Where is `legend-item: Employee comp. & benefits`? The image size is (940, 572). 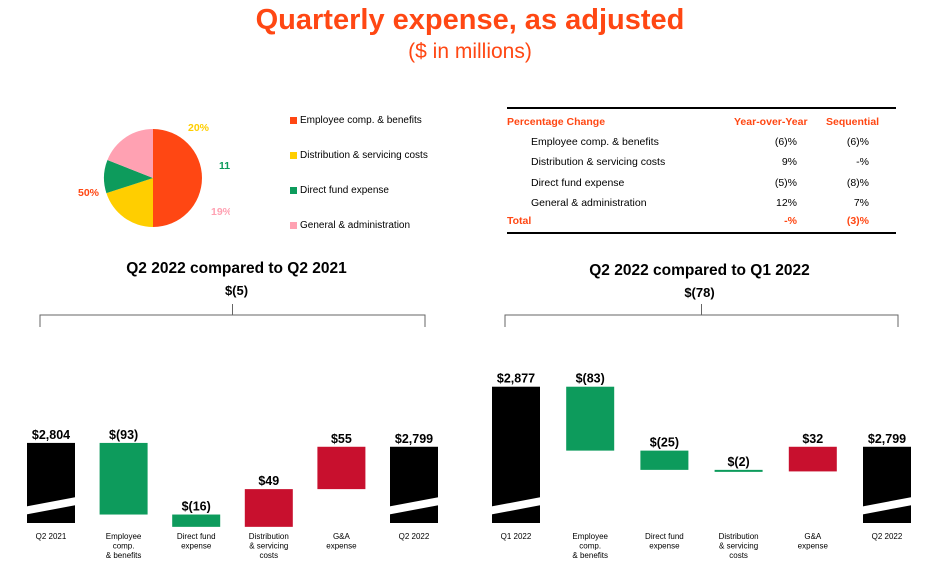
legend-item: Employee comp. & benefits is located at coordinates (356, 120).